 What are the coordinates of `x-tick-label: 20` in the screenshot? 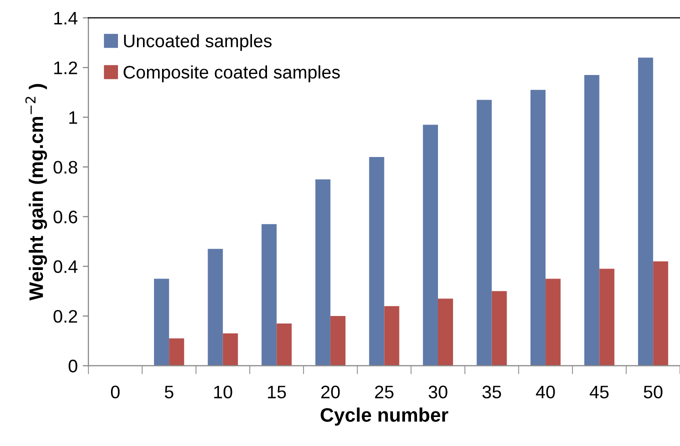 It's located at (330, 392).